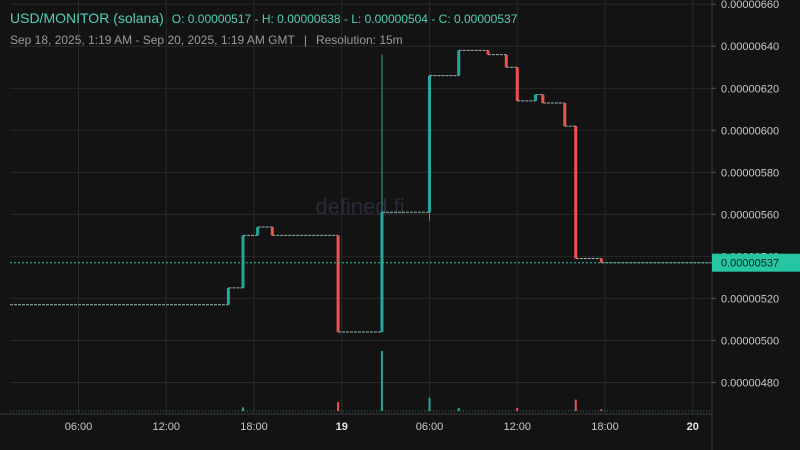 Image resolution: width=800 pixels, height=450 pixels. I want to click on current-price-tag-bg, so click(756, 262).